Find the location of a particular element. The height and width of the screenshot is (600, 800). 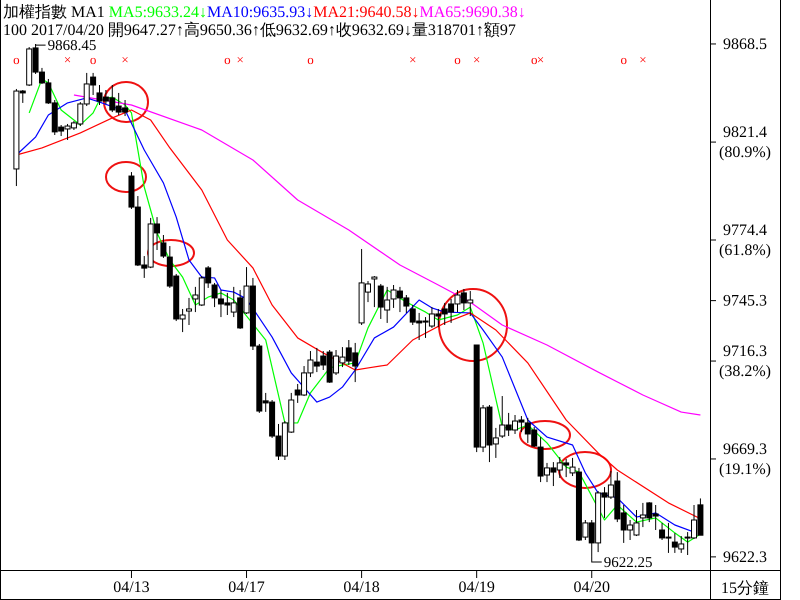

x-tick-label: 04/17 is located at coordinates (246, 587).